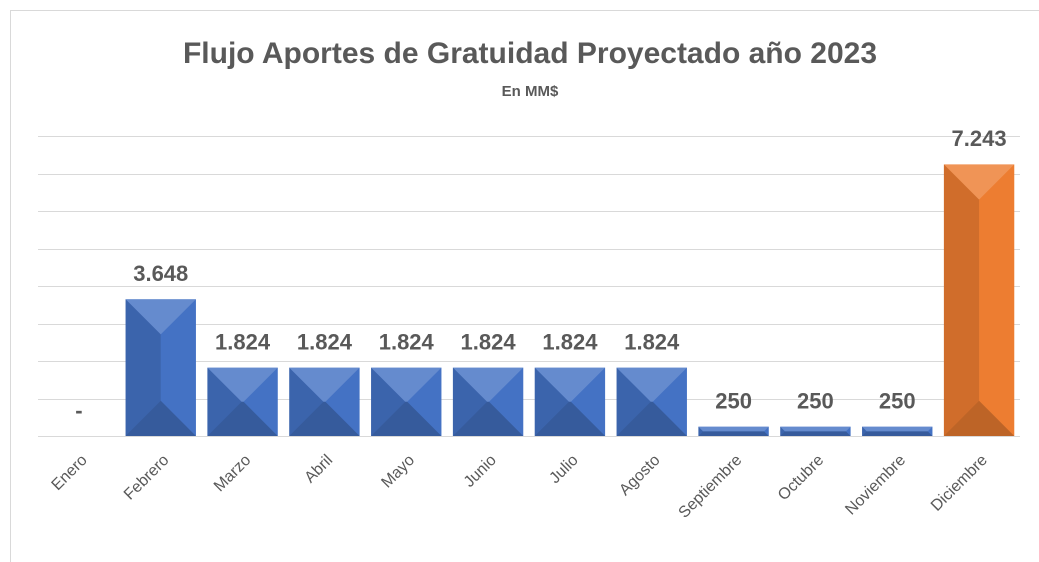 The height and width of the screenshot is (562, 1039). I want to click on x-tick-label: Diciembre, so click(959, 483).